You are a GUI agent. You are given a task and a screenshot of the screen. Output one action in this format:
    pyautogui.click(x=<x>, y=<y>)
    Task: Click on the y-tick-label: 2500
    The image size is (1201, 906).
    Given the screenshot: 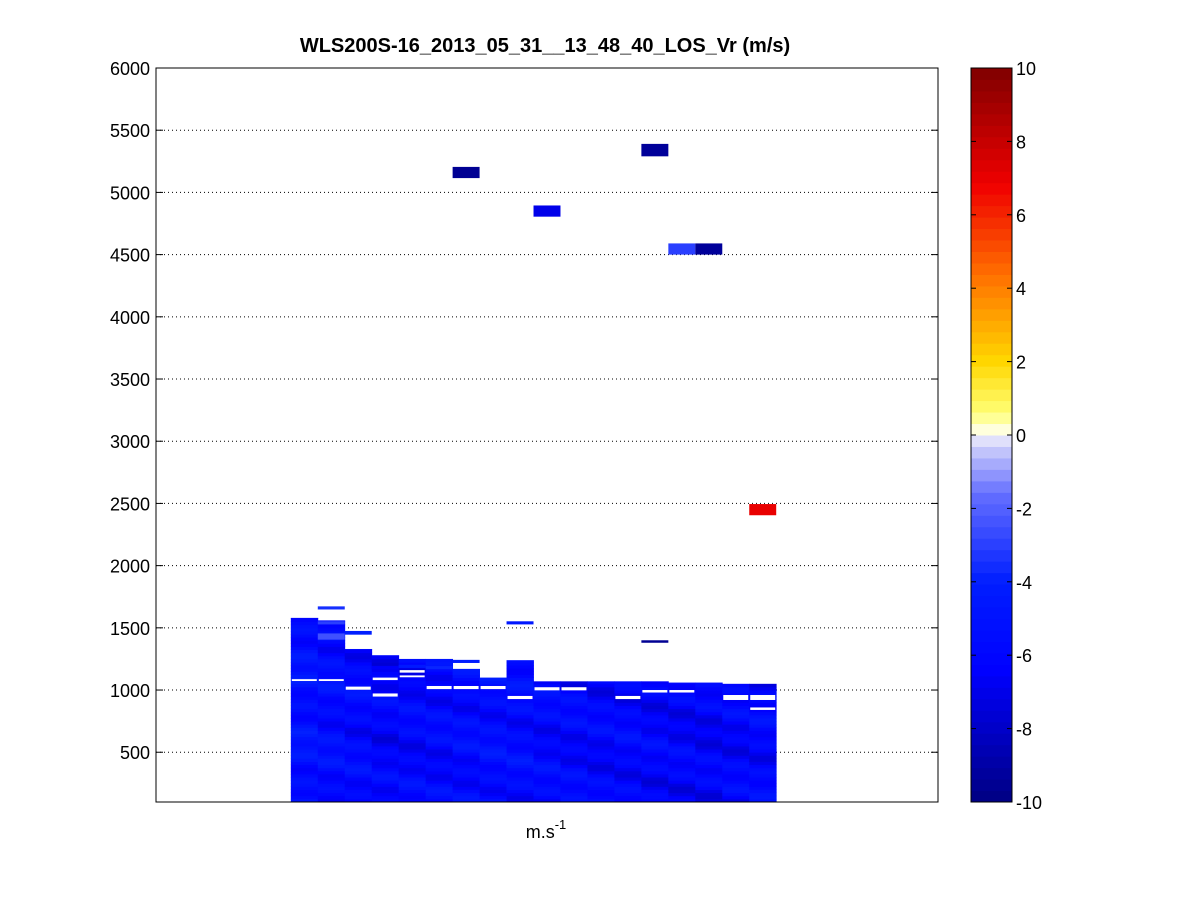 What is the action you would take?
    pyautogui.click(x=130, y=504)
    